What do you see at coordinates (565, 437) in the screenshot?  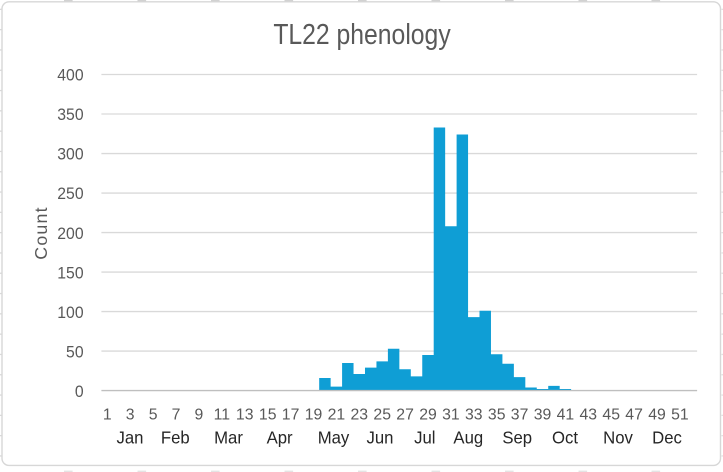 I see `svg-text: Oct` at bounding box center [565, 437].